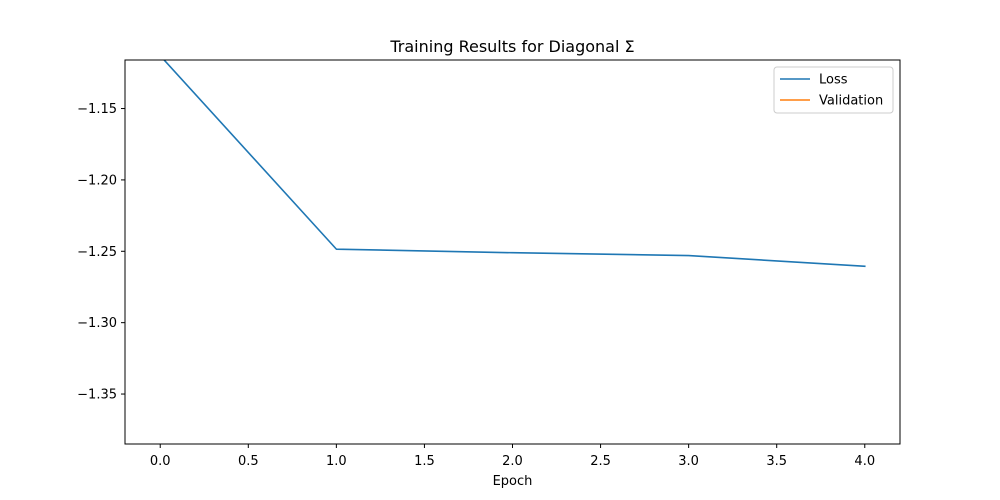  What do you see at coordinates (97, 109) in the screenshot?
I see `y-tick-label: −1.15` at bounding box center [97, 109].